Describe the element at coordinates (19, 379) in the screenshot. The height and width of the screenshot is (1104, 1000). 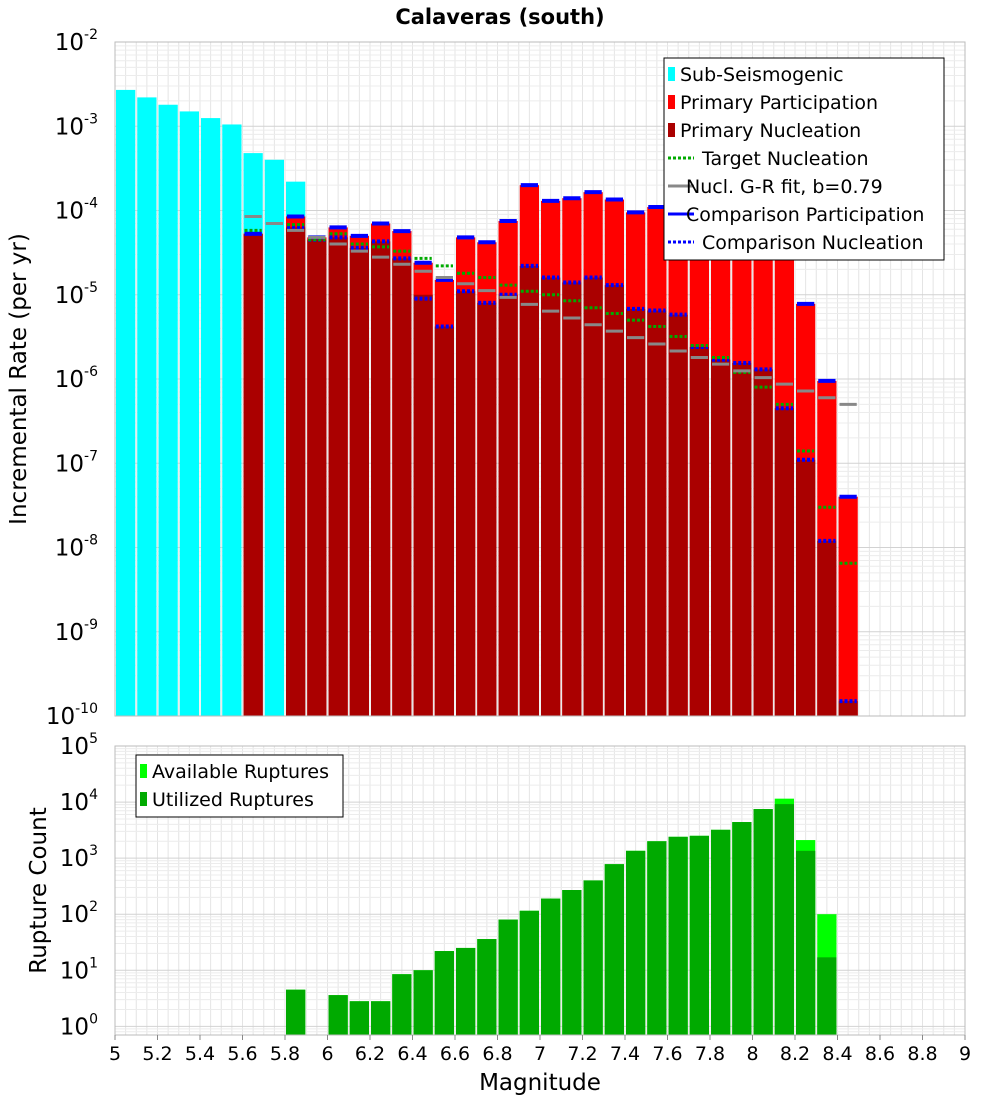
I see `y-axis-label: Incremental Rate (per yr)` at that location.